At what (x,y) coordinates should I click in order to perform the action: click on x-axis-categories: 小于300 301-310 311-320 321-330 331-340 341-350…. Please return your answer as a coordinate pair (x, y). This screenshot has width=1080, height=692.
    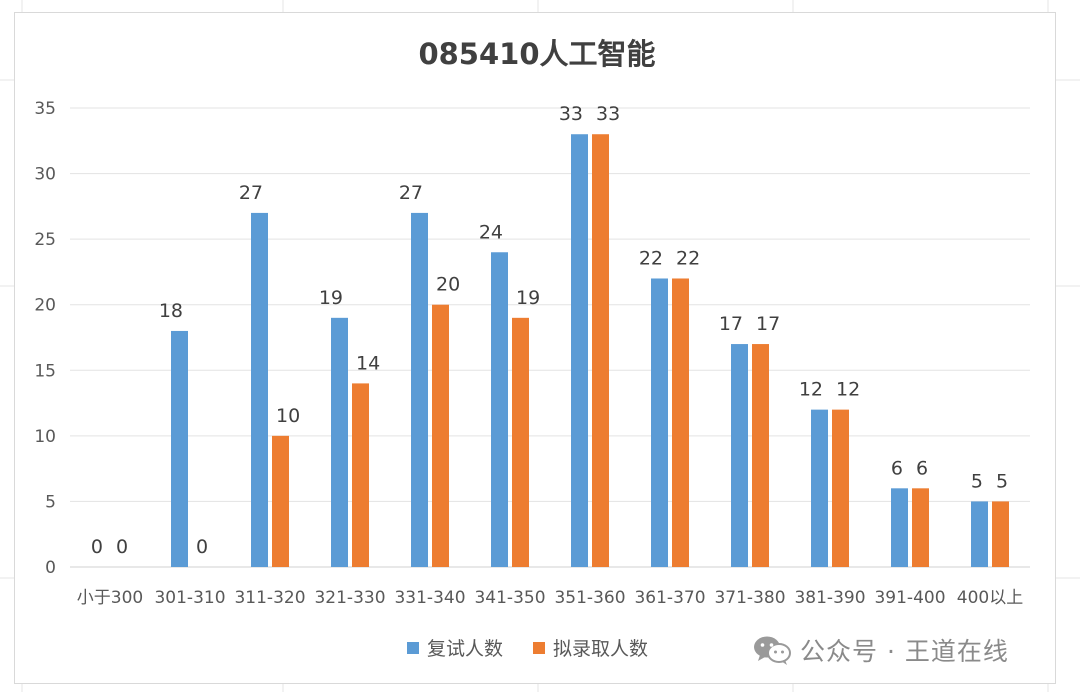
    Looking at the image, I should click on (550, 598).